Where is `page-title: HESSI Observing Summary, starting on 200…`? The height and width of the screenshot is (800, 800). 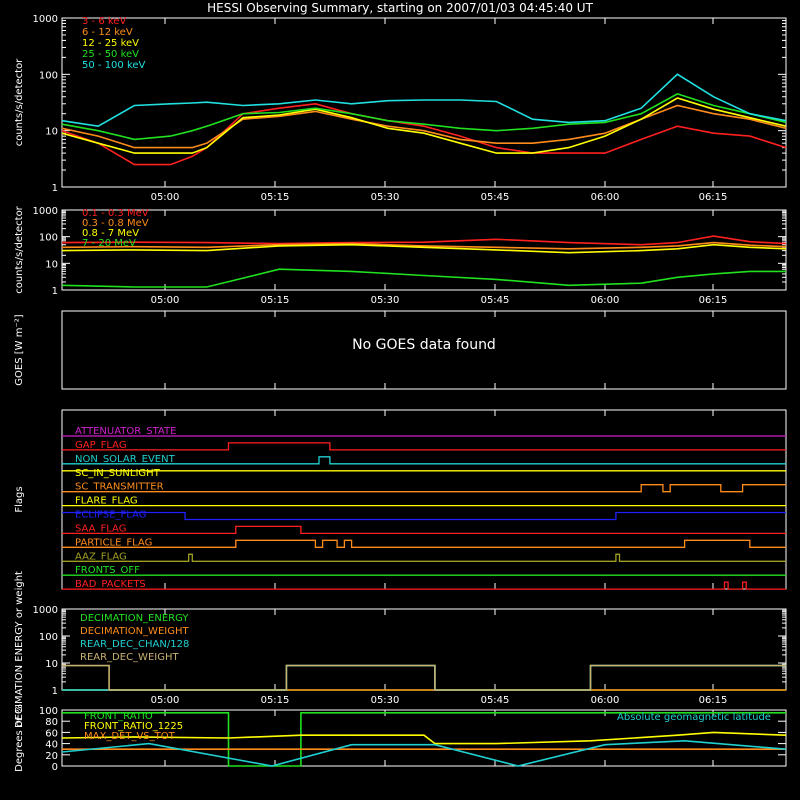 page-title: HESSI Observing Summary, starting on 200… is located at coordinates (400, 8).